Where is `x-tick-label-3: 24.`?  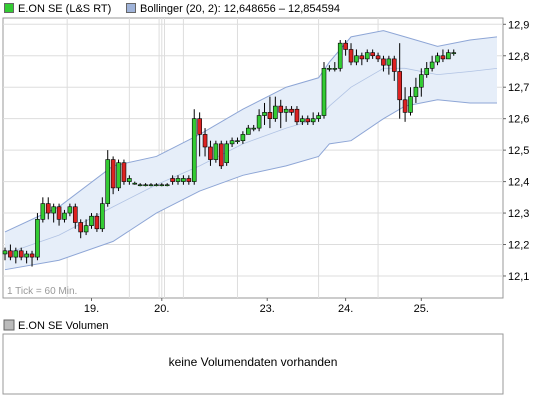
x-tick-label-3: 24. is located at coordinates (345, 309).